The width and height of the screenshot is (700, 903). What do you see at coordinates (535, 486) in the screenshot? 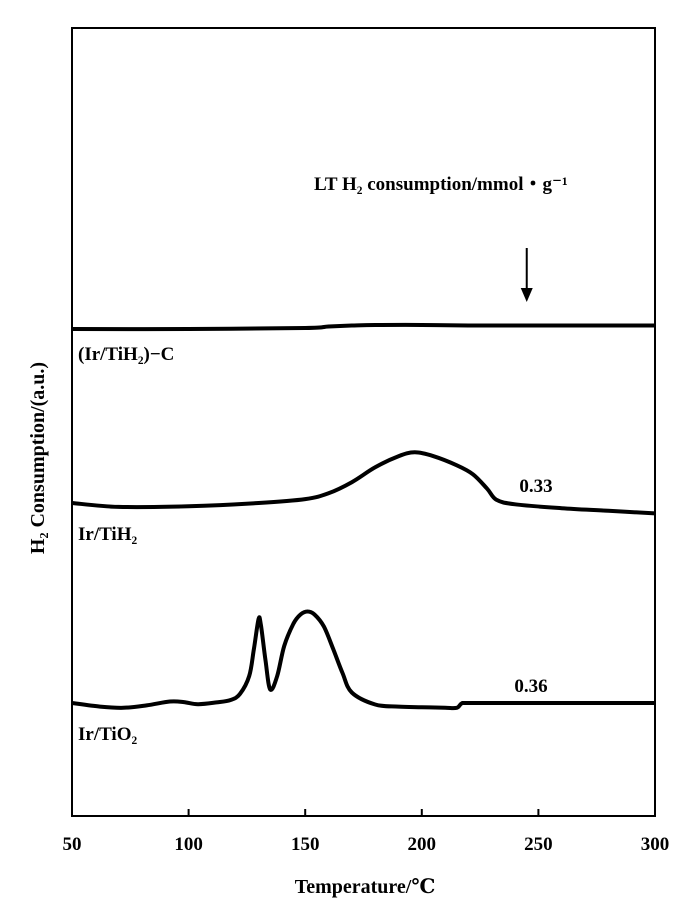
I see `series-value-label: 0.33` at bounding box center [535, 486].